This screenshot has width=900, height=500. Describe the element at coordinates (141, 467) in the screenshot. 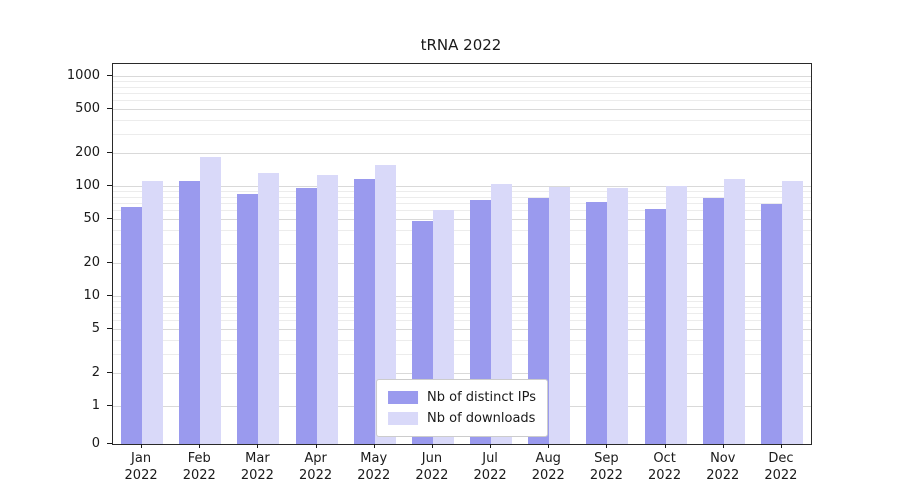

I see `x-tick-label: Jan 2022` at that location.